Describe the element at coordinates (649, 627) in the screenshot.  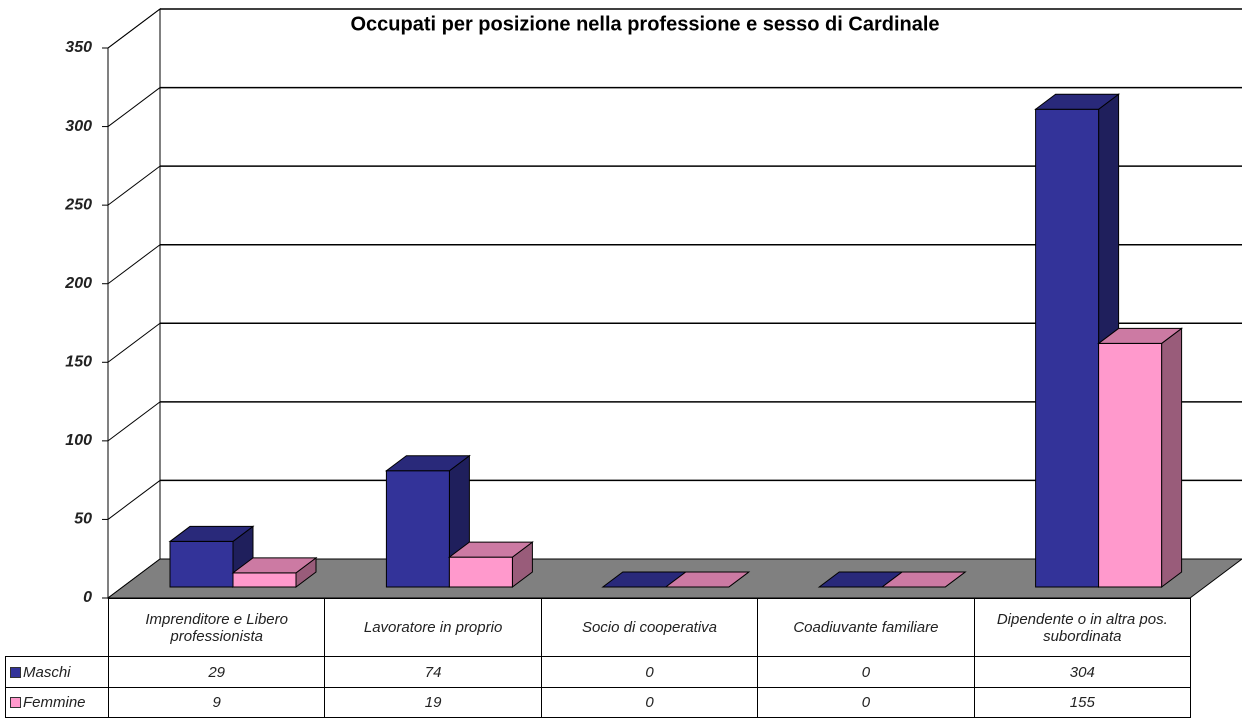
I see `category-label: Socio di cooperativa` at that location.